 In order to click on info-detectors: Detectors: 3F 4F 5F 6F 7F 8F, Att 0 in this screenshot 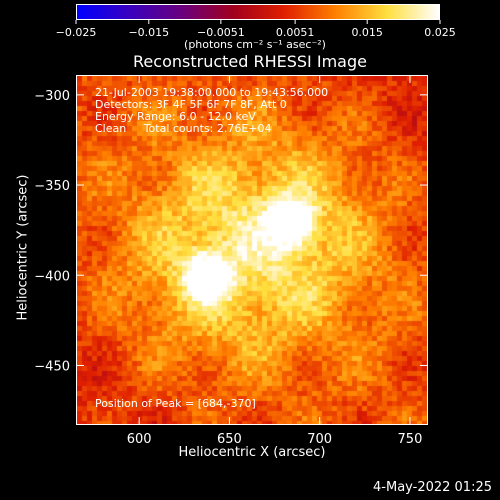, I will do `click(191, 104)`.